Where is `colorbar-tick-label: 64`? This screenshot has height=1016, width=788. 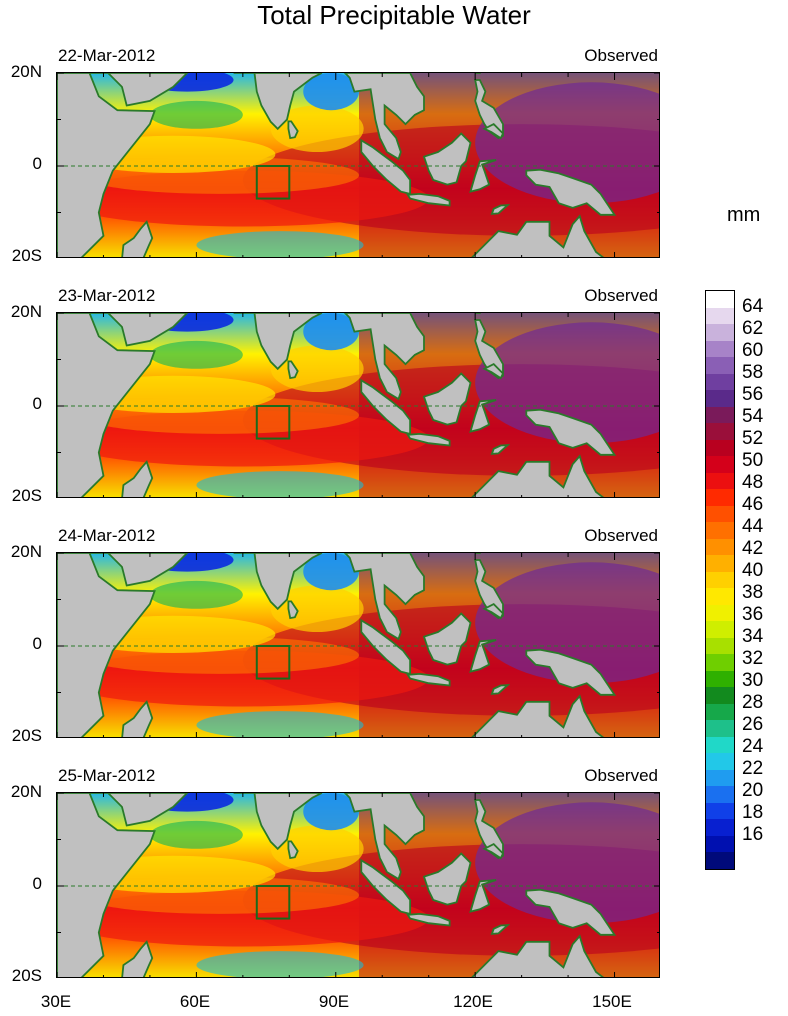
colorbar-tick-label: 64 is located at coordinates (753, 306).